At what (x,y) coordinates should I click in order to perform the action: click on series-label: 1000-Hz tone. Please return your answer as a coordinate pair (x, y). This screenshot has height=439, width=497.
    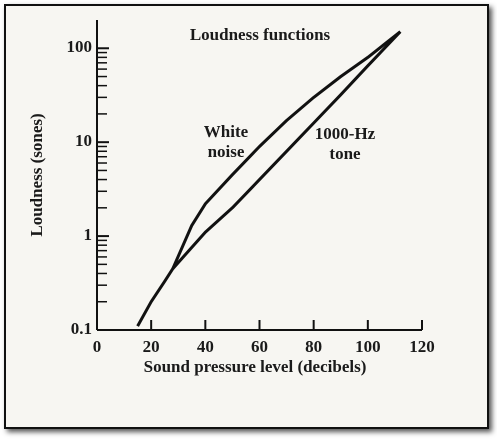
    Looking at the image, I should click on (345, 143).